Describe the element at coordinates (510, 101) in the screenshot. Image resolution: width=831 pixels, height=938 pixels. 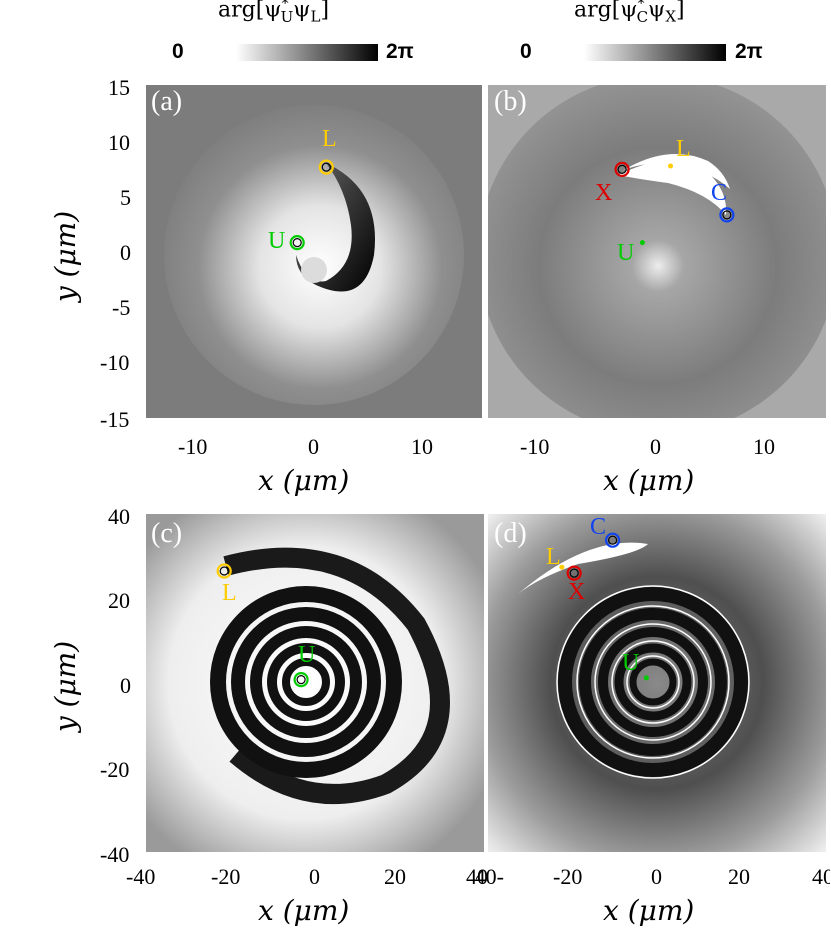
I see `panel-label-b: (b)` at that location.